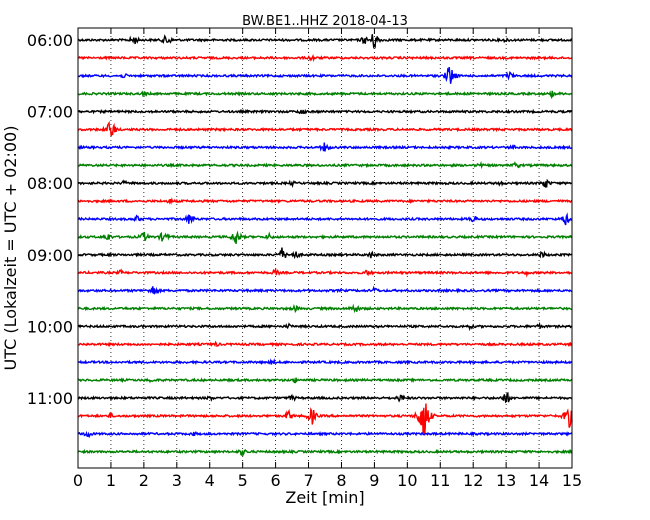 The image size is (650, 520). What do you see at coordinates (50, 326) in the screenshot?
I see `y-tick-label: 10:00` at bounding box center [50, 326].